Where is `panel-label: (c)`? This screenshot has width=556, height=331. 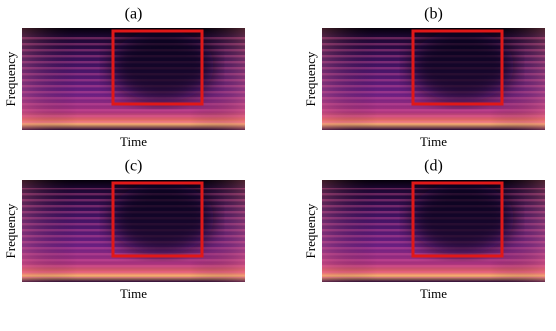
panel-label: (c) is located at coordinates (134, 166).